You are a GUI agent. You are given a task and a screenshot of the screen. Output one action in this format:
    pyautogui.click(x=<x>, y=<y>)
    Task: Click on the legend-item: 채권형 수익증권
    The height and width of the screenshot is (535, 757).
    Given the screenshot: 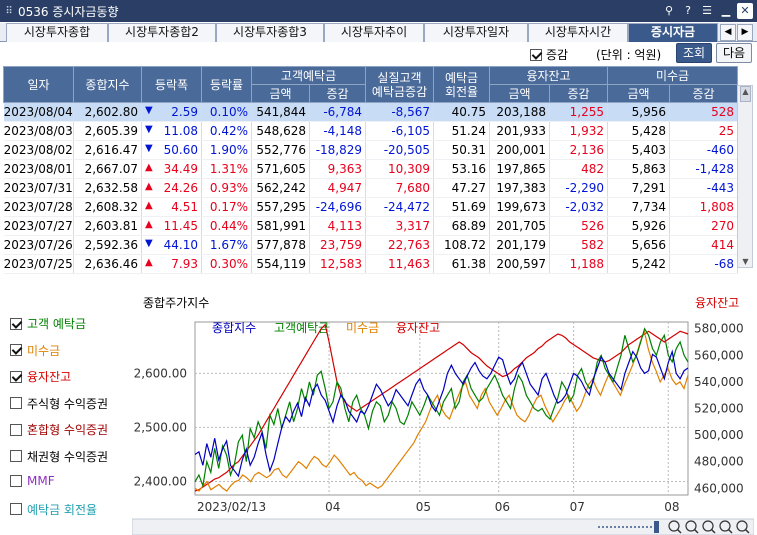 What is the action you would take?
    pyautogui.click(x=59, y=456)
    